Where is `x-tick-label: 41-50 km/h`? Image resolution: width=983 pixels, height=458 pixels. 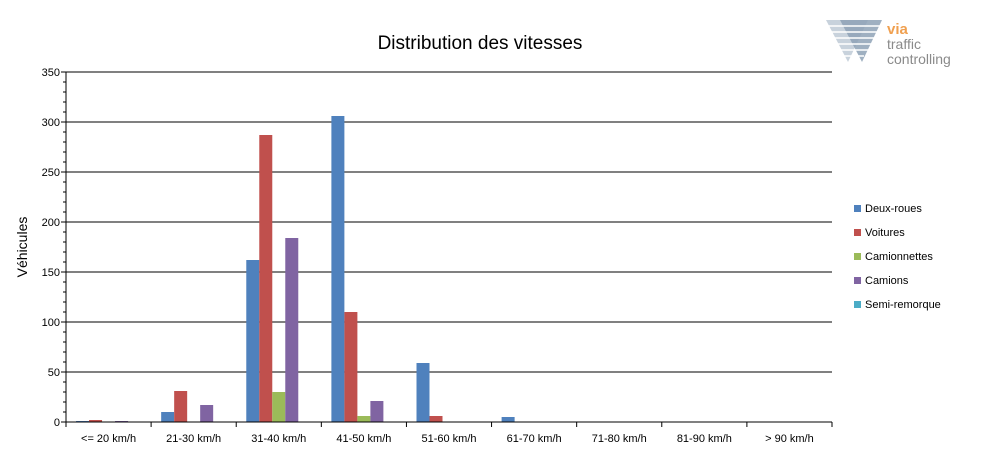
x-tick-label: 41-50 km/h is located at coordinates (363, 439).